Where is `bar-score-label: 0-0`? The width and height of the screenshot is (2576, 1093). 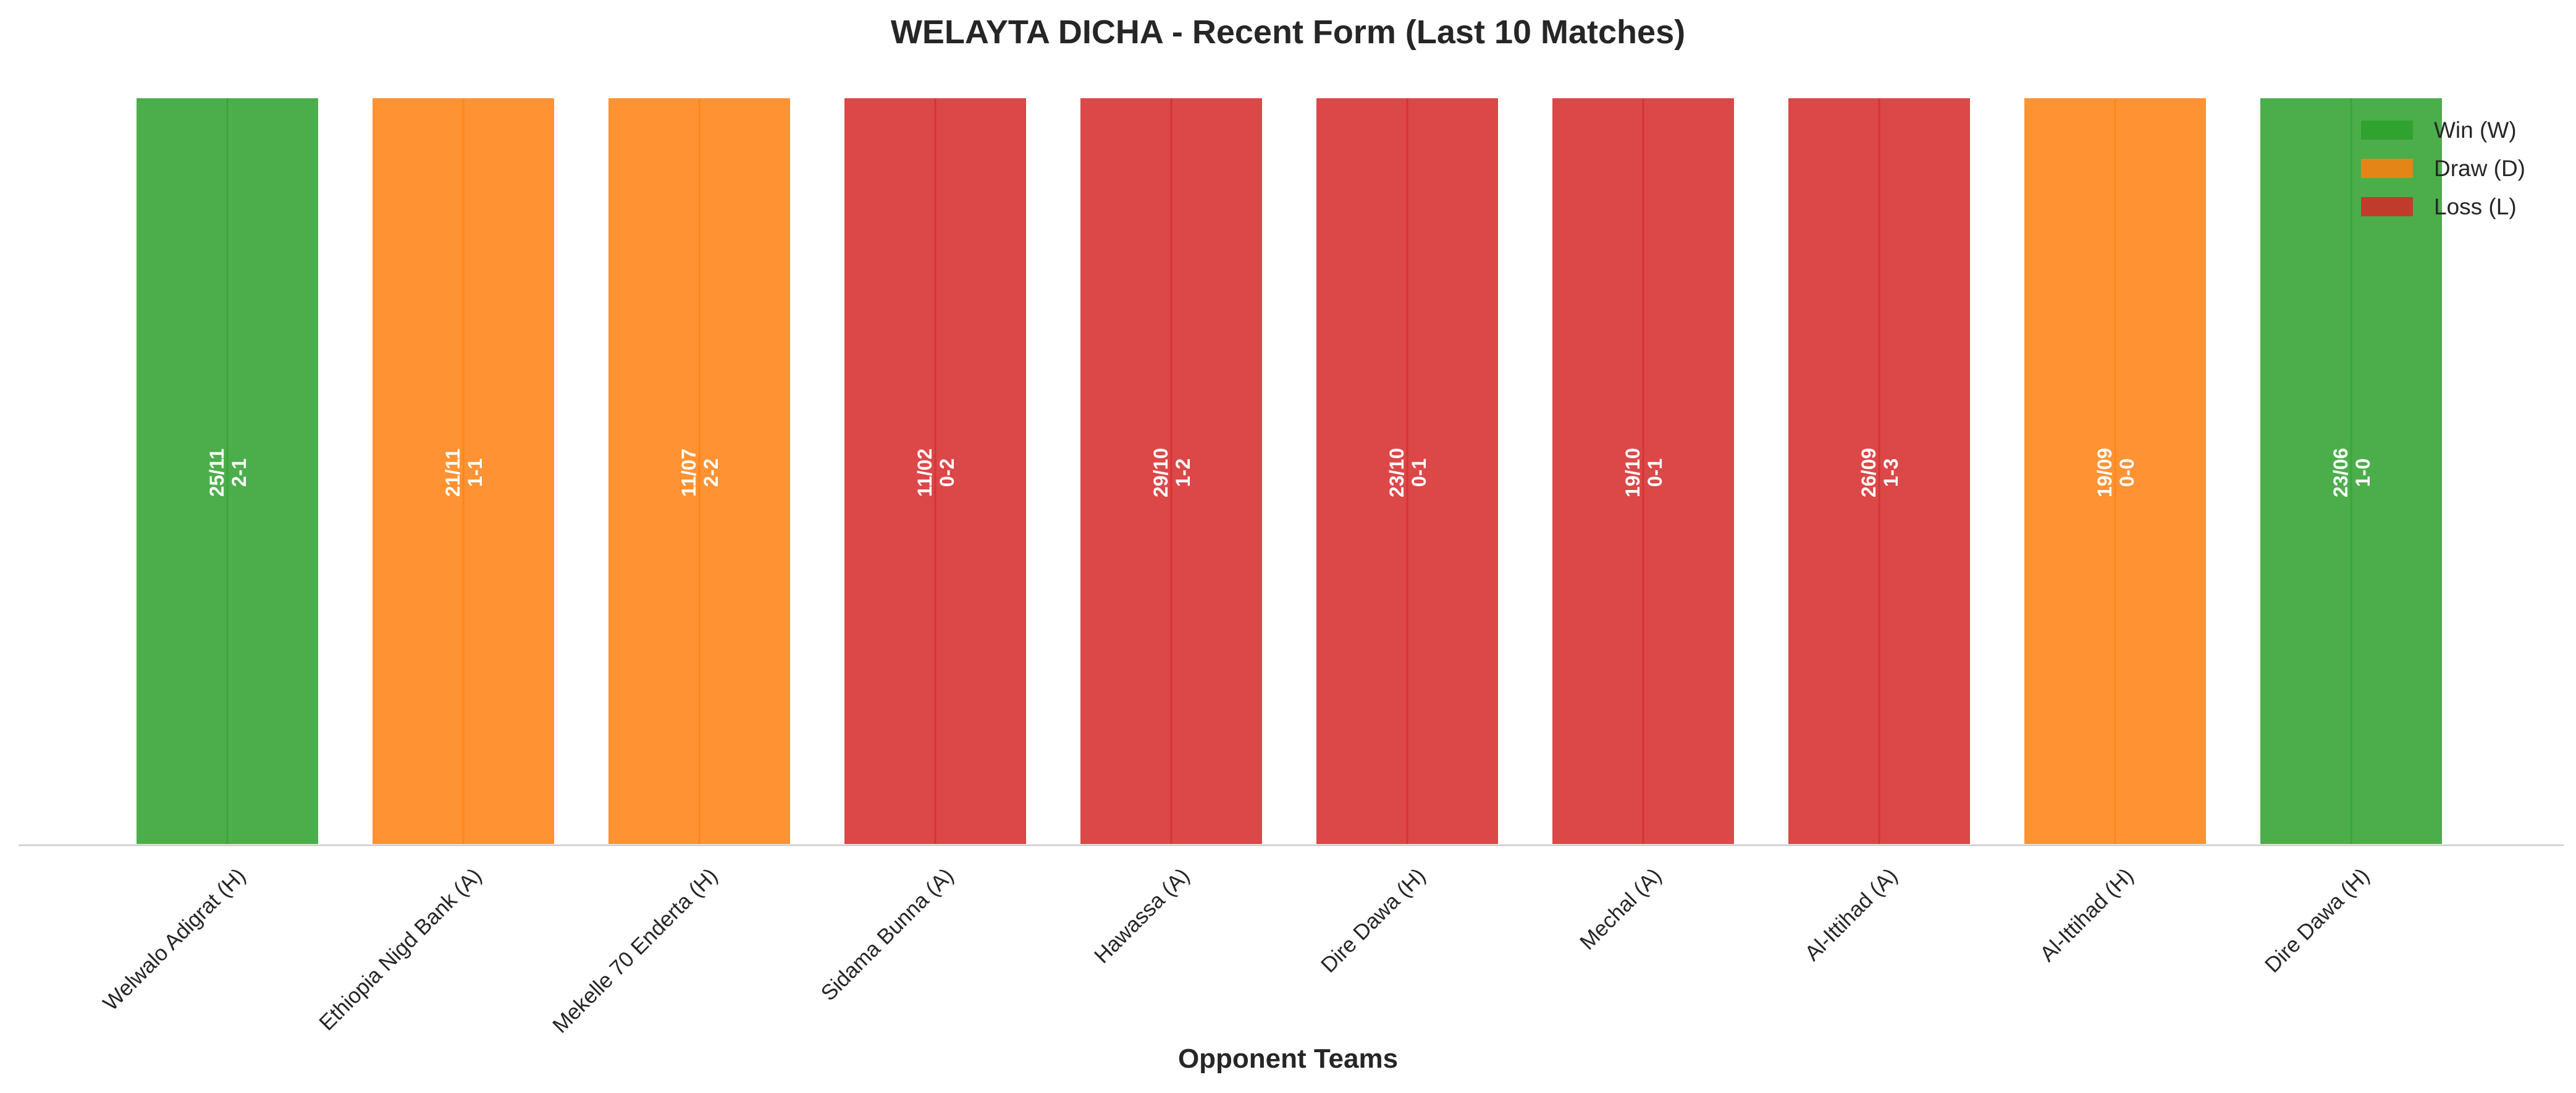 bar-score-label: 0-0 is located at coordinates (2127, 473).